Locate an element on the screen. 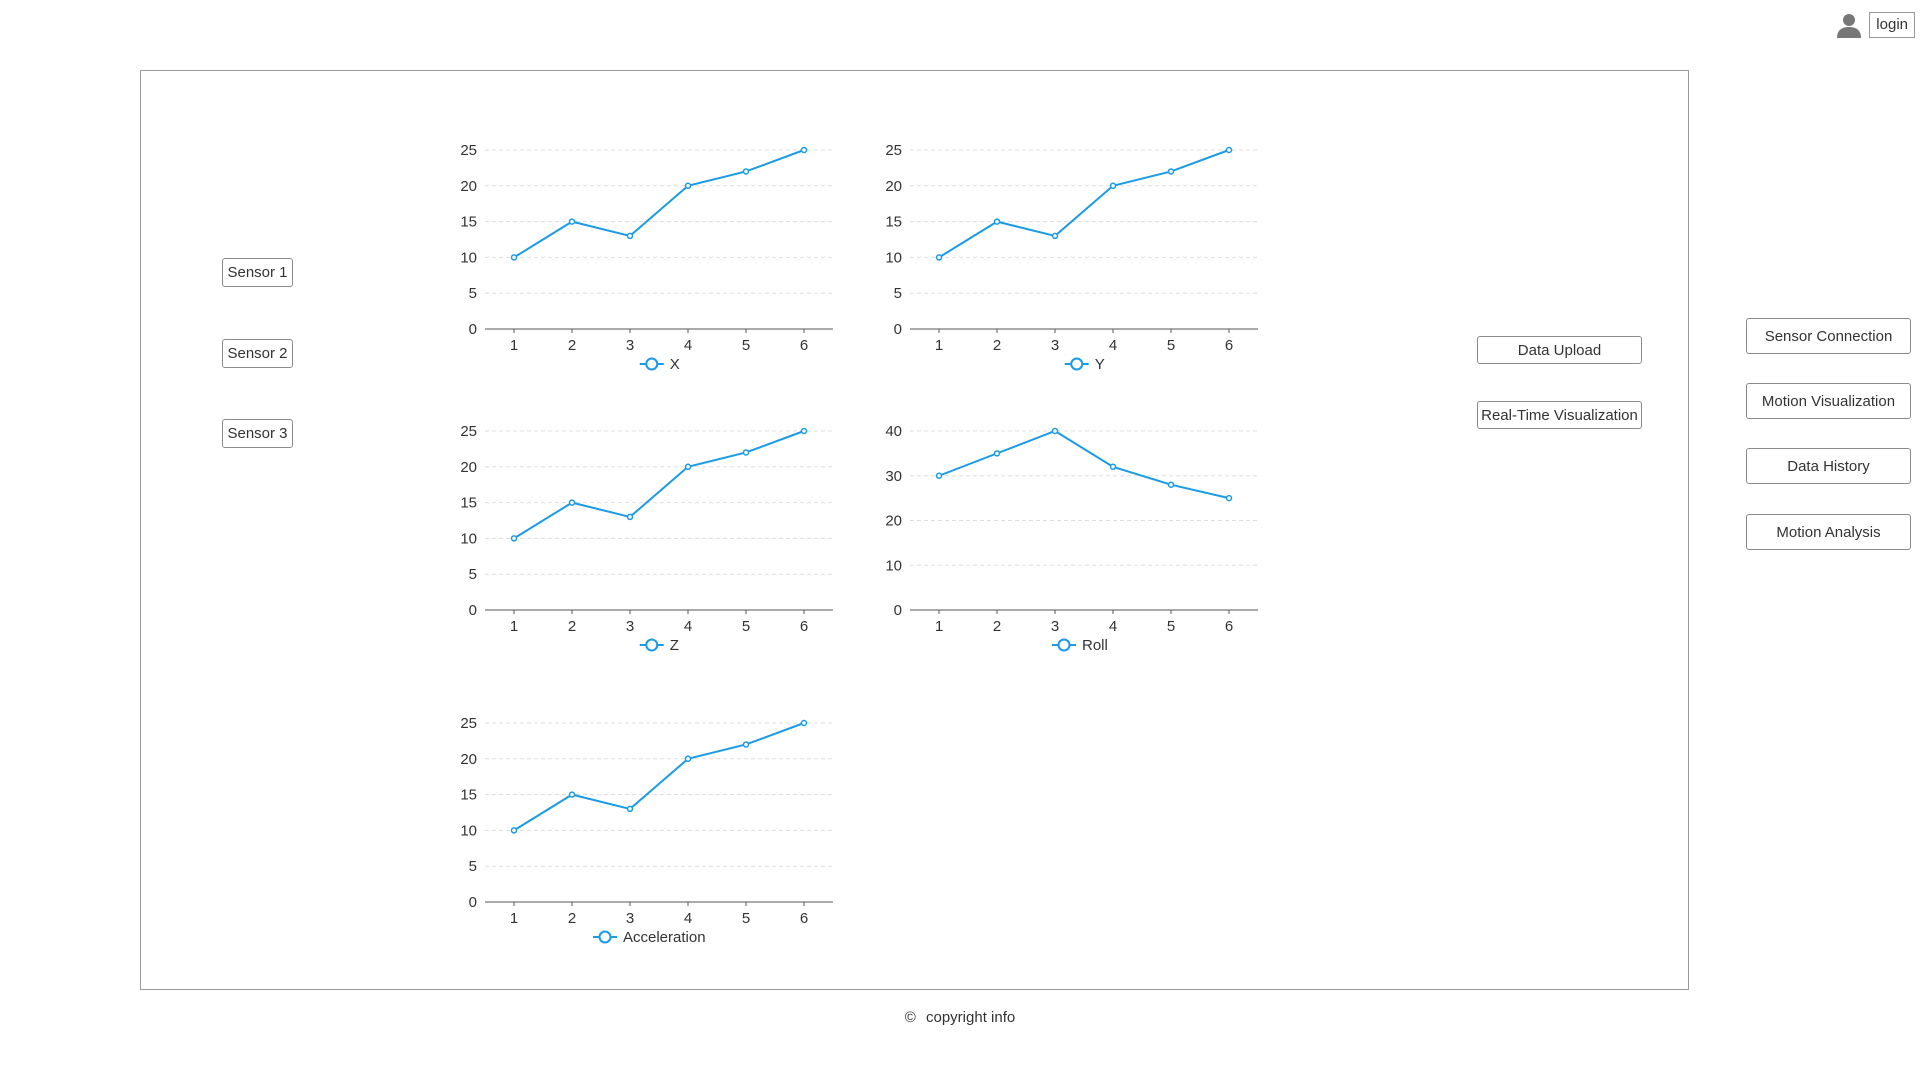  nav-motion-analysis: Motion Analysis is located at coordinates (1828, 532).